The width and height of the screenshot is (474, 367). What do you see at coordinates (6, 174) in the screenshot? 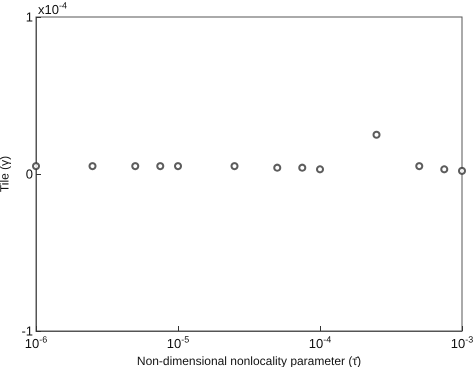
I see `y-axis-title: Tile (γ)` at bounding box center [6, 174].